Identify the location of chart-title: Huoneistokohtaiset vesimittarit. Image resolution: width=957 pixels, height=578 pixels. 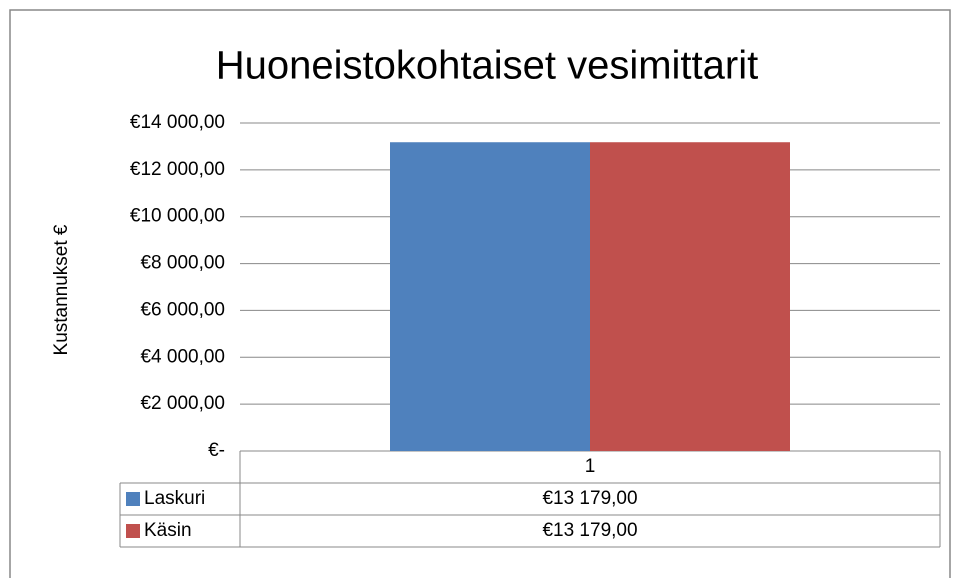
(487, 66).